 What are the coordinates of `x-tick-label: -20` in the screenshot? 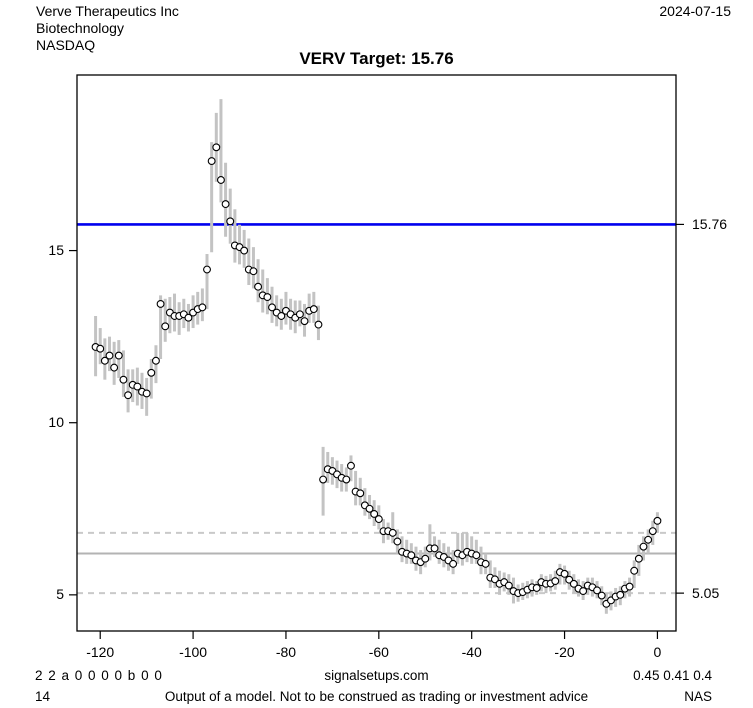 It's located at (564, 652).